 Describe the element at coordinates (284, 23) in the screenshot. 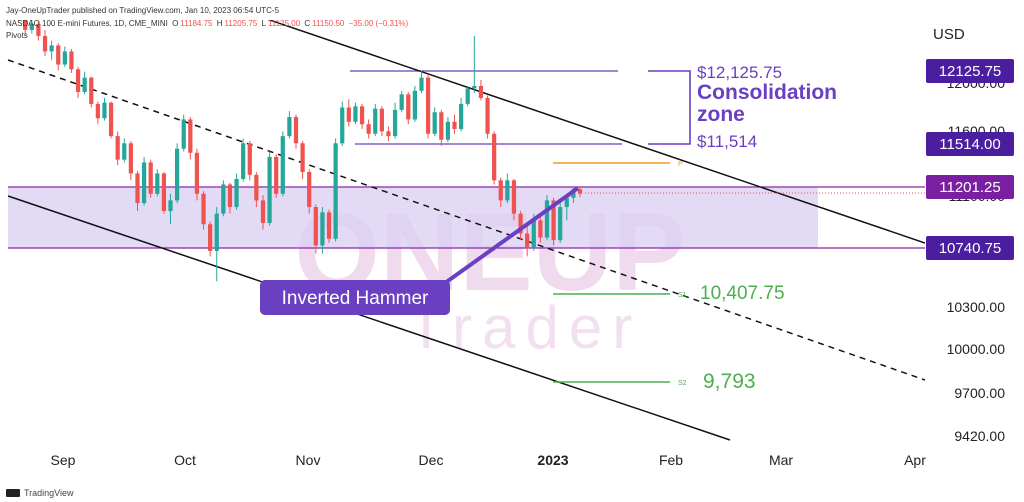

I see `low-value: 11125.00` at that location.